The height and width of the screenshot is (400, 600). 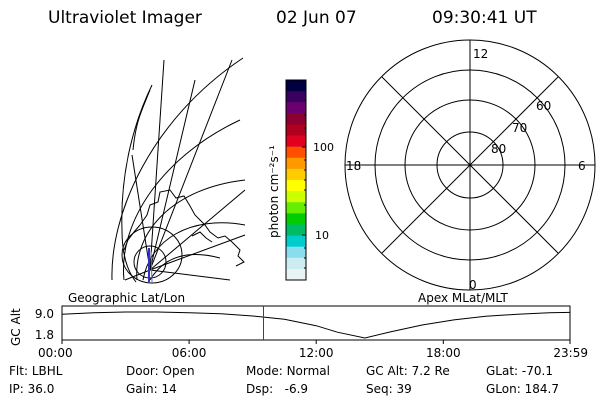 I want to click on status-glat-label: GLat:, so click(x=502, y=371).